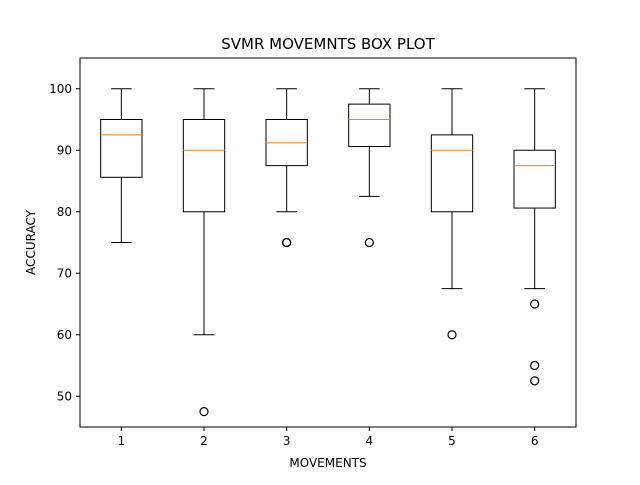 The height and width of the screenshot is (485, 640). I want to click on x-axis: 1 2 3 4 5 6, so click(328, 437).